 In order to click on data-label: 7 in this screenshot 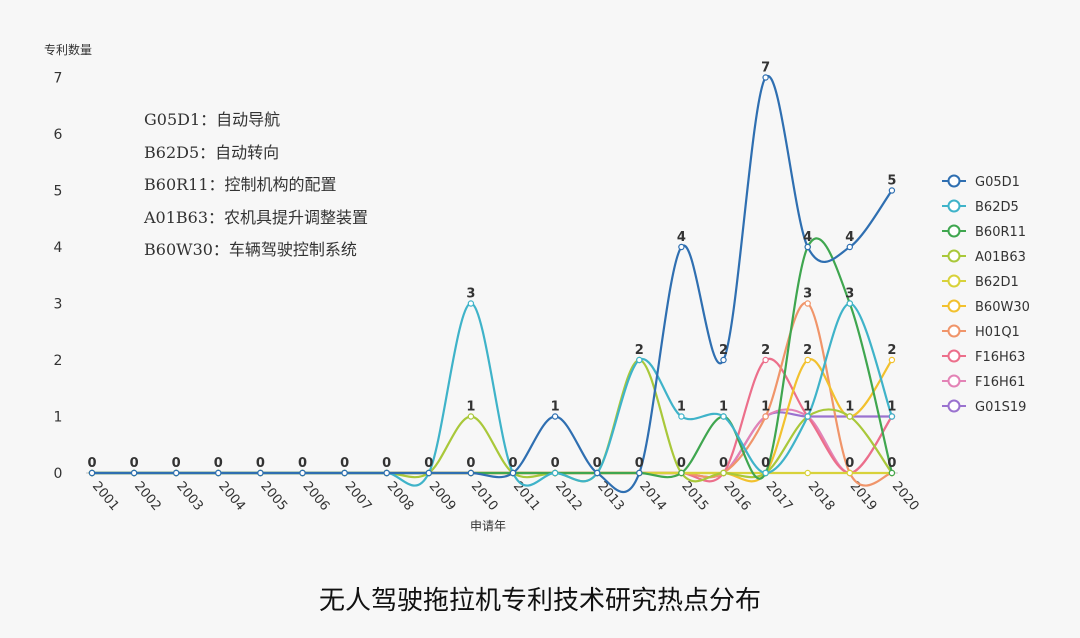, I will do `click(765, 68)`.